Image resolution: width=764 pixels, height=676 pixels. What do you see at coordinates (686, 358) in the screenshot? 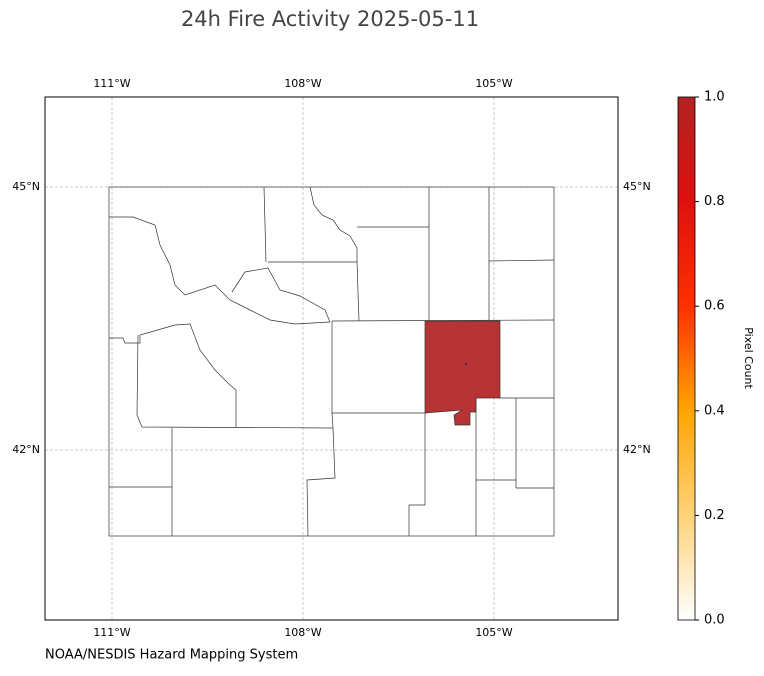
I see `colorbar` at bounding box center [686, 358].